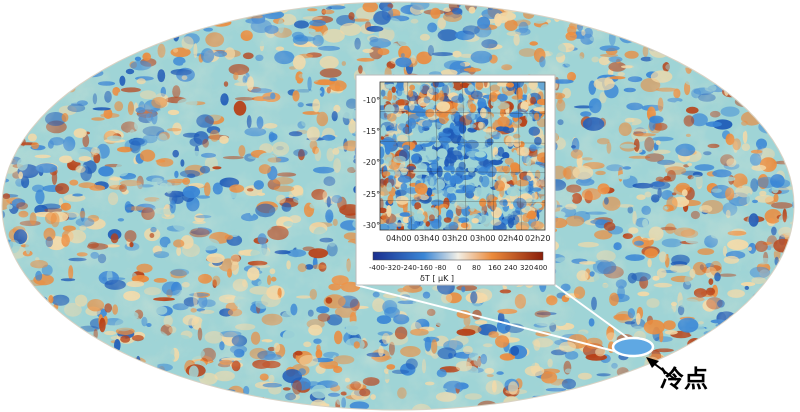  Describe the element at coordinates (372, 194) in the screenshot. I see `y-tick-4: -25°` at that location.